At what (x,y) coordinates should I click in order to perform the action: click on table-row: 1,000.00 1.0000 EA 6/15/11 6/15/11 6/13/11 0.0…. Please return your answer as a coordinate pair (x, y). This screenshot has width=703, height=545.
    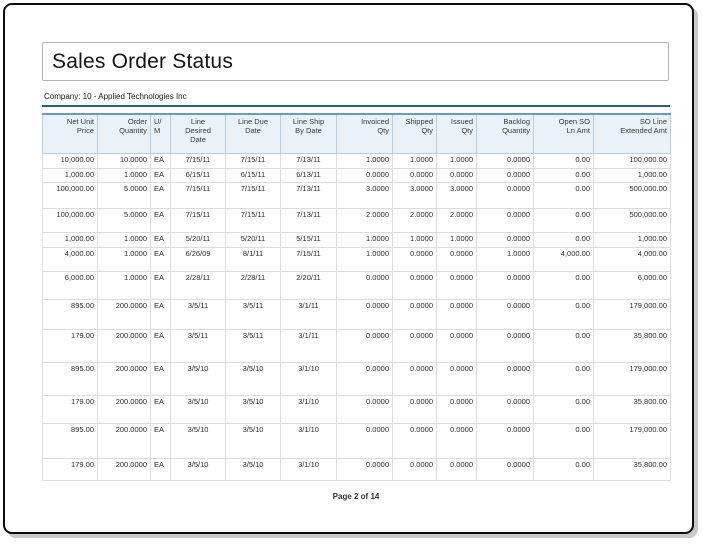
    Looking at the image, I should click on (356, 175).